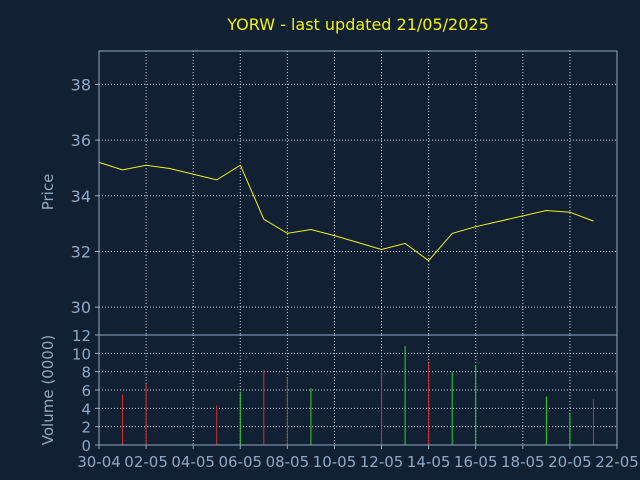 The width and height of the screenshot is (640, 480). What do you see at coordinates (335, 462) in the screenshot?
I see `x-tick-label: 10-05` at bounding box center [335, 462].